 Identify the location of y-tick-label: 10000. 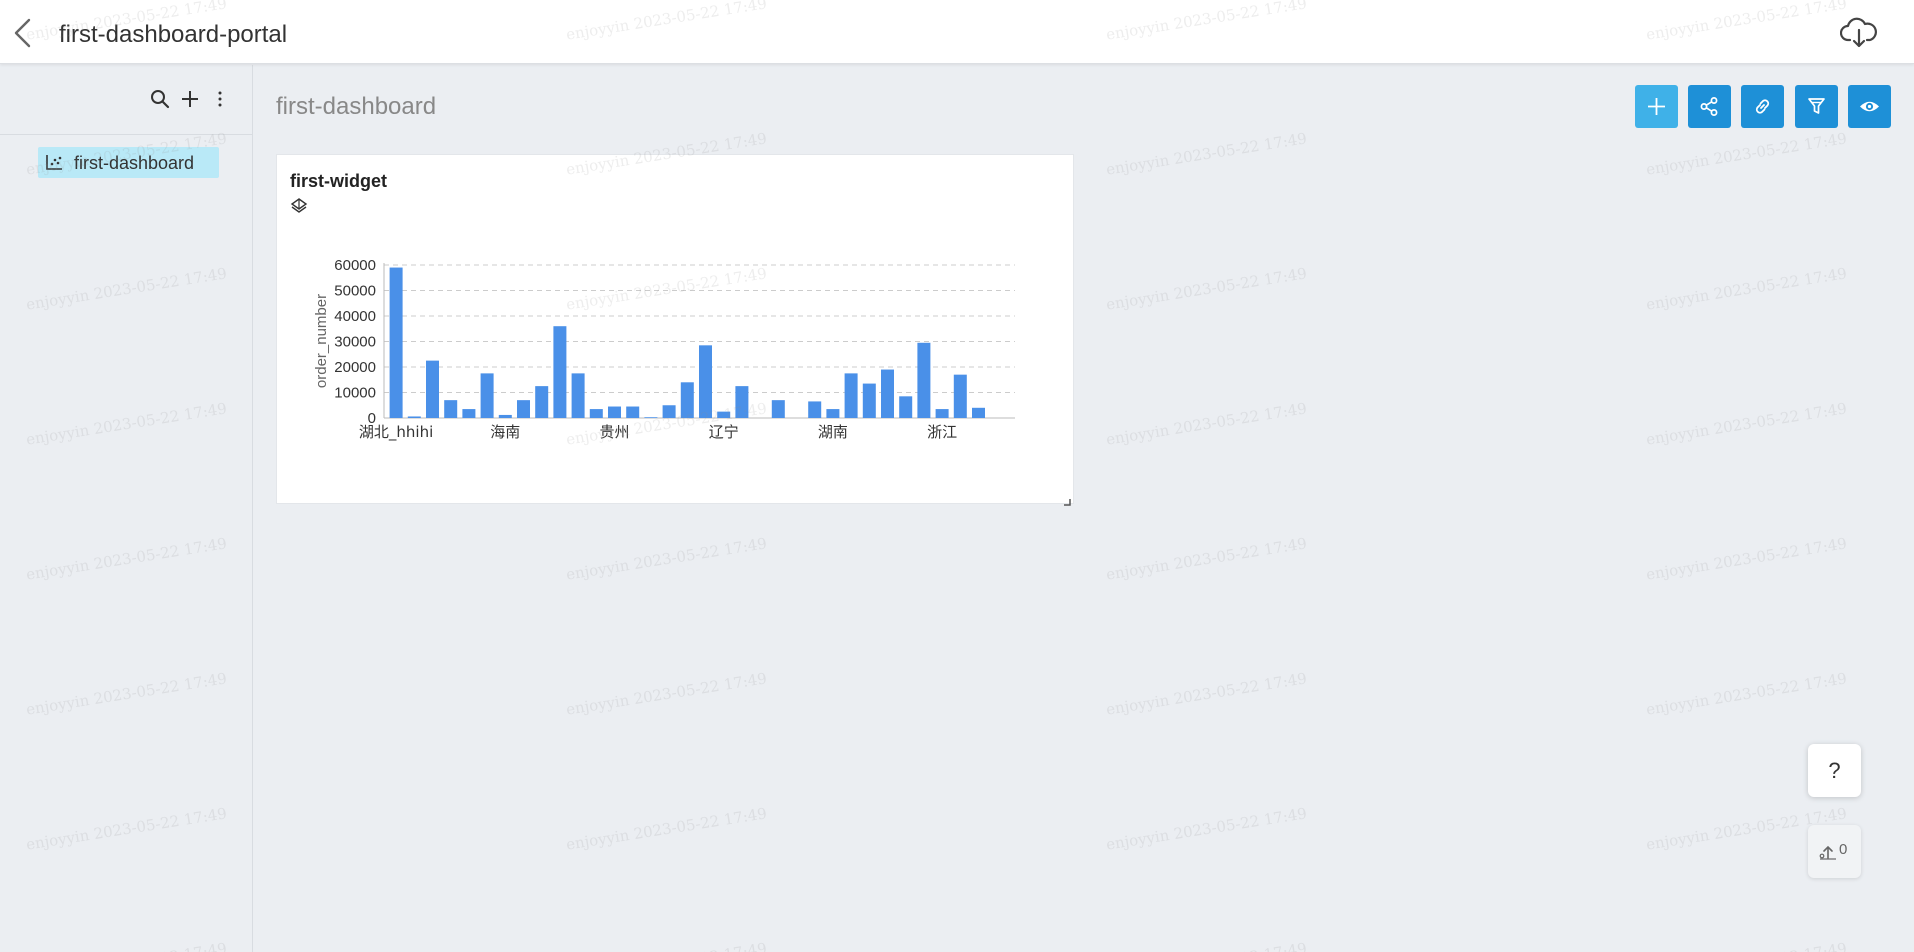
(355, 393).